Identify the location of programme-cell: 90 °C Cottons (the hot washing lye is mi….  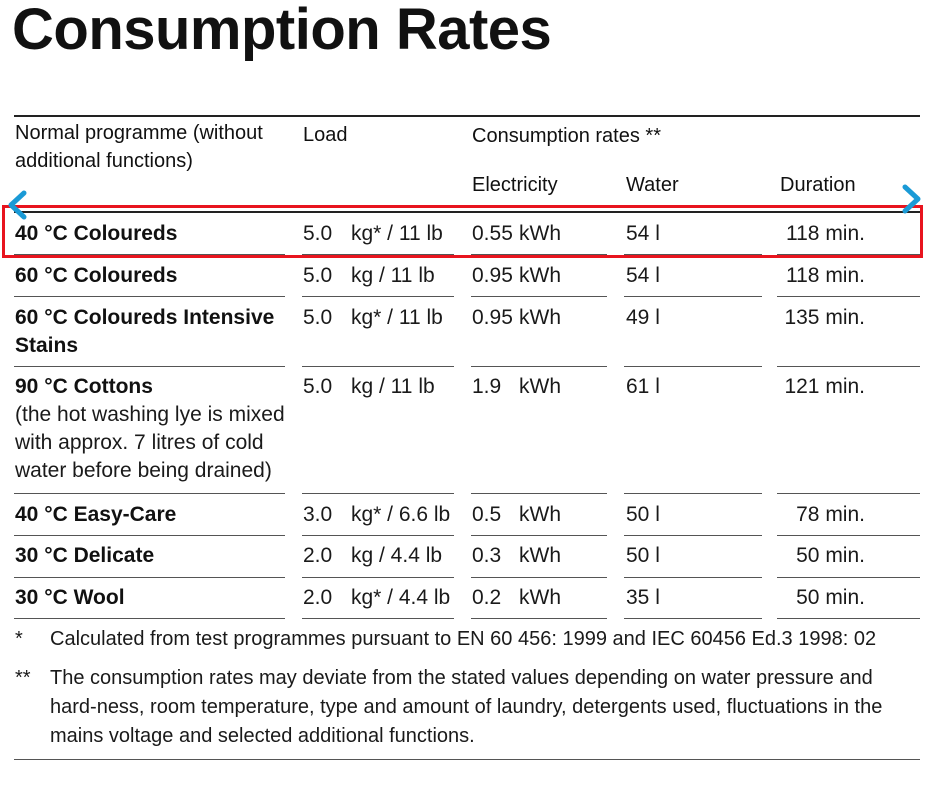
(150, 429).